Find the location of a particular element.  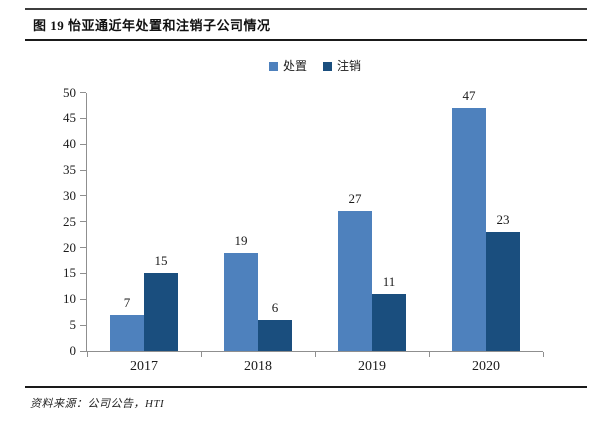

footer-divider is located at coordinates (306, 387).